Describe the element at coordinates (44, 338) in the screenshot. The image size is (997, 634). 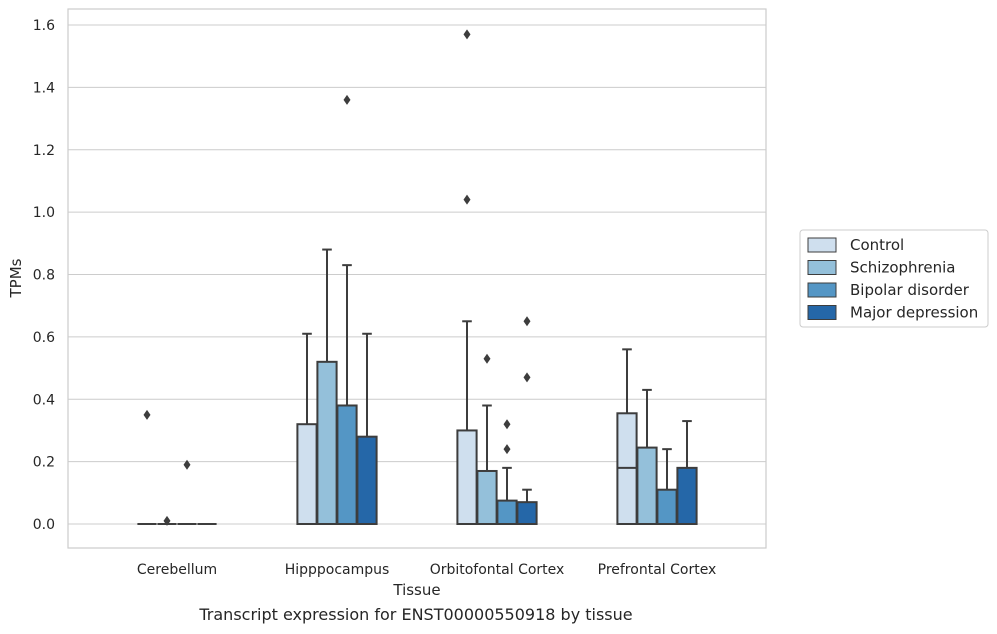
I see `y-tick-label: 0.6` at that location.